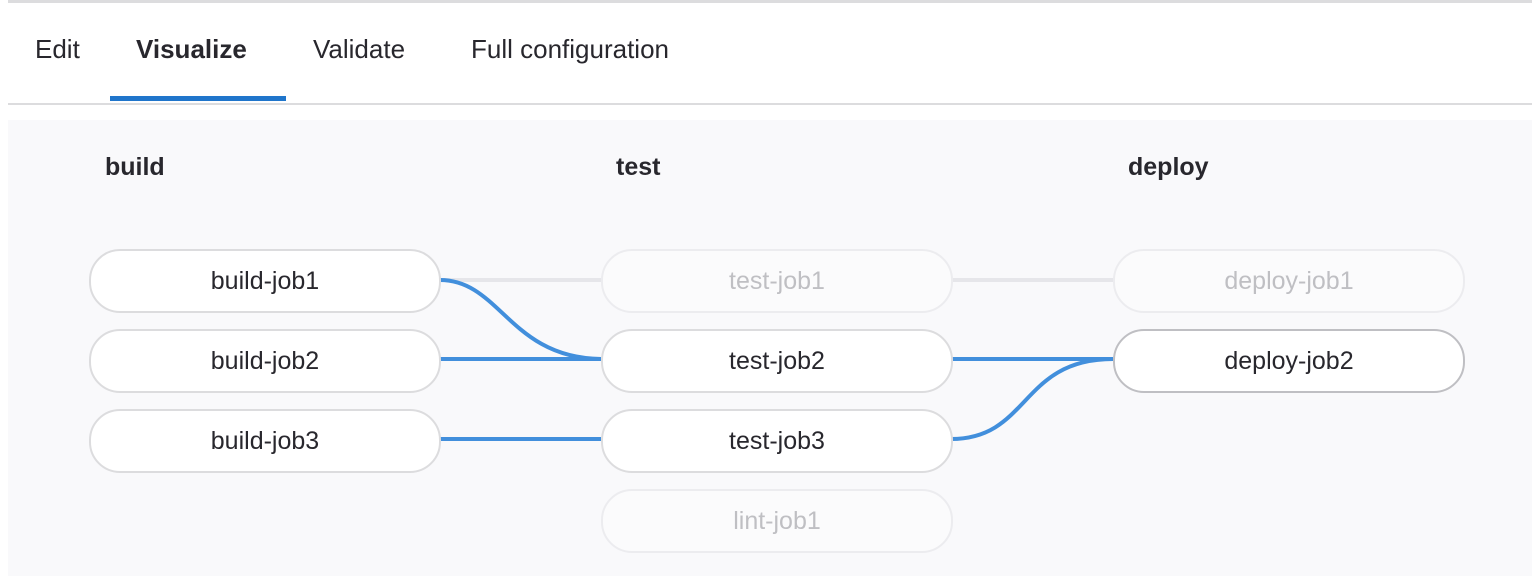 The width and height of the screenshot is (1532, 576). Describe the element at coordinates (520, 319) in the screenshot. I see `link-build-job1-test-job2` at that location.